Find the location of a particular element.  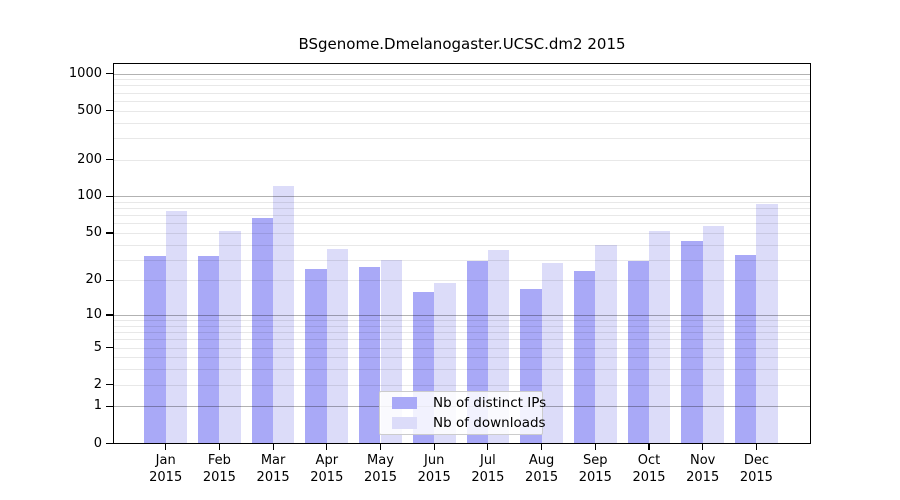

bar-distinct-ips-dec is located at coordinates (746, 349).